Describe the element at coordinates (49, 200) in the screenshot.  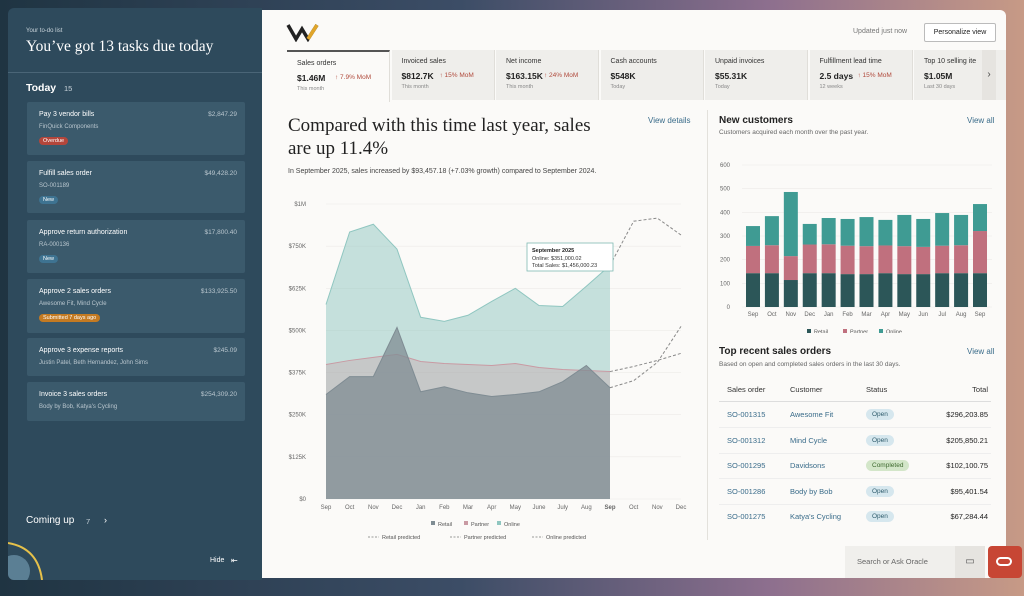
I see `task-badge: New` at that location.